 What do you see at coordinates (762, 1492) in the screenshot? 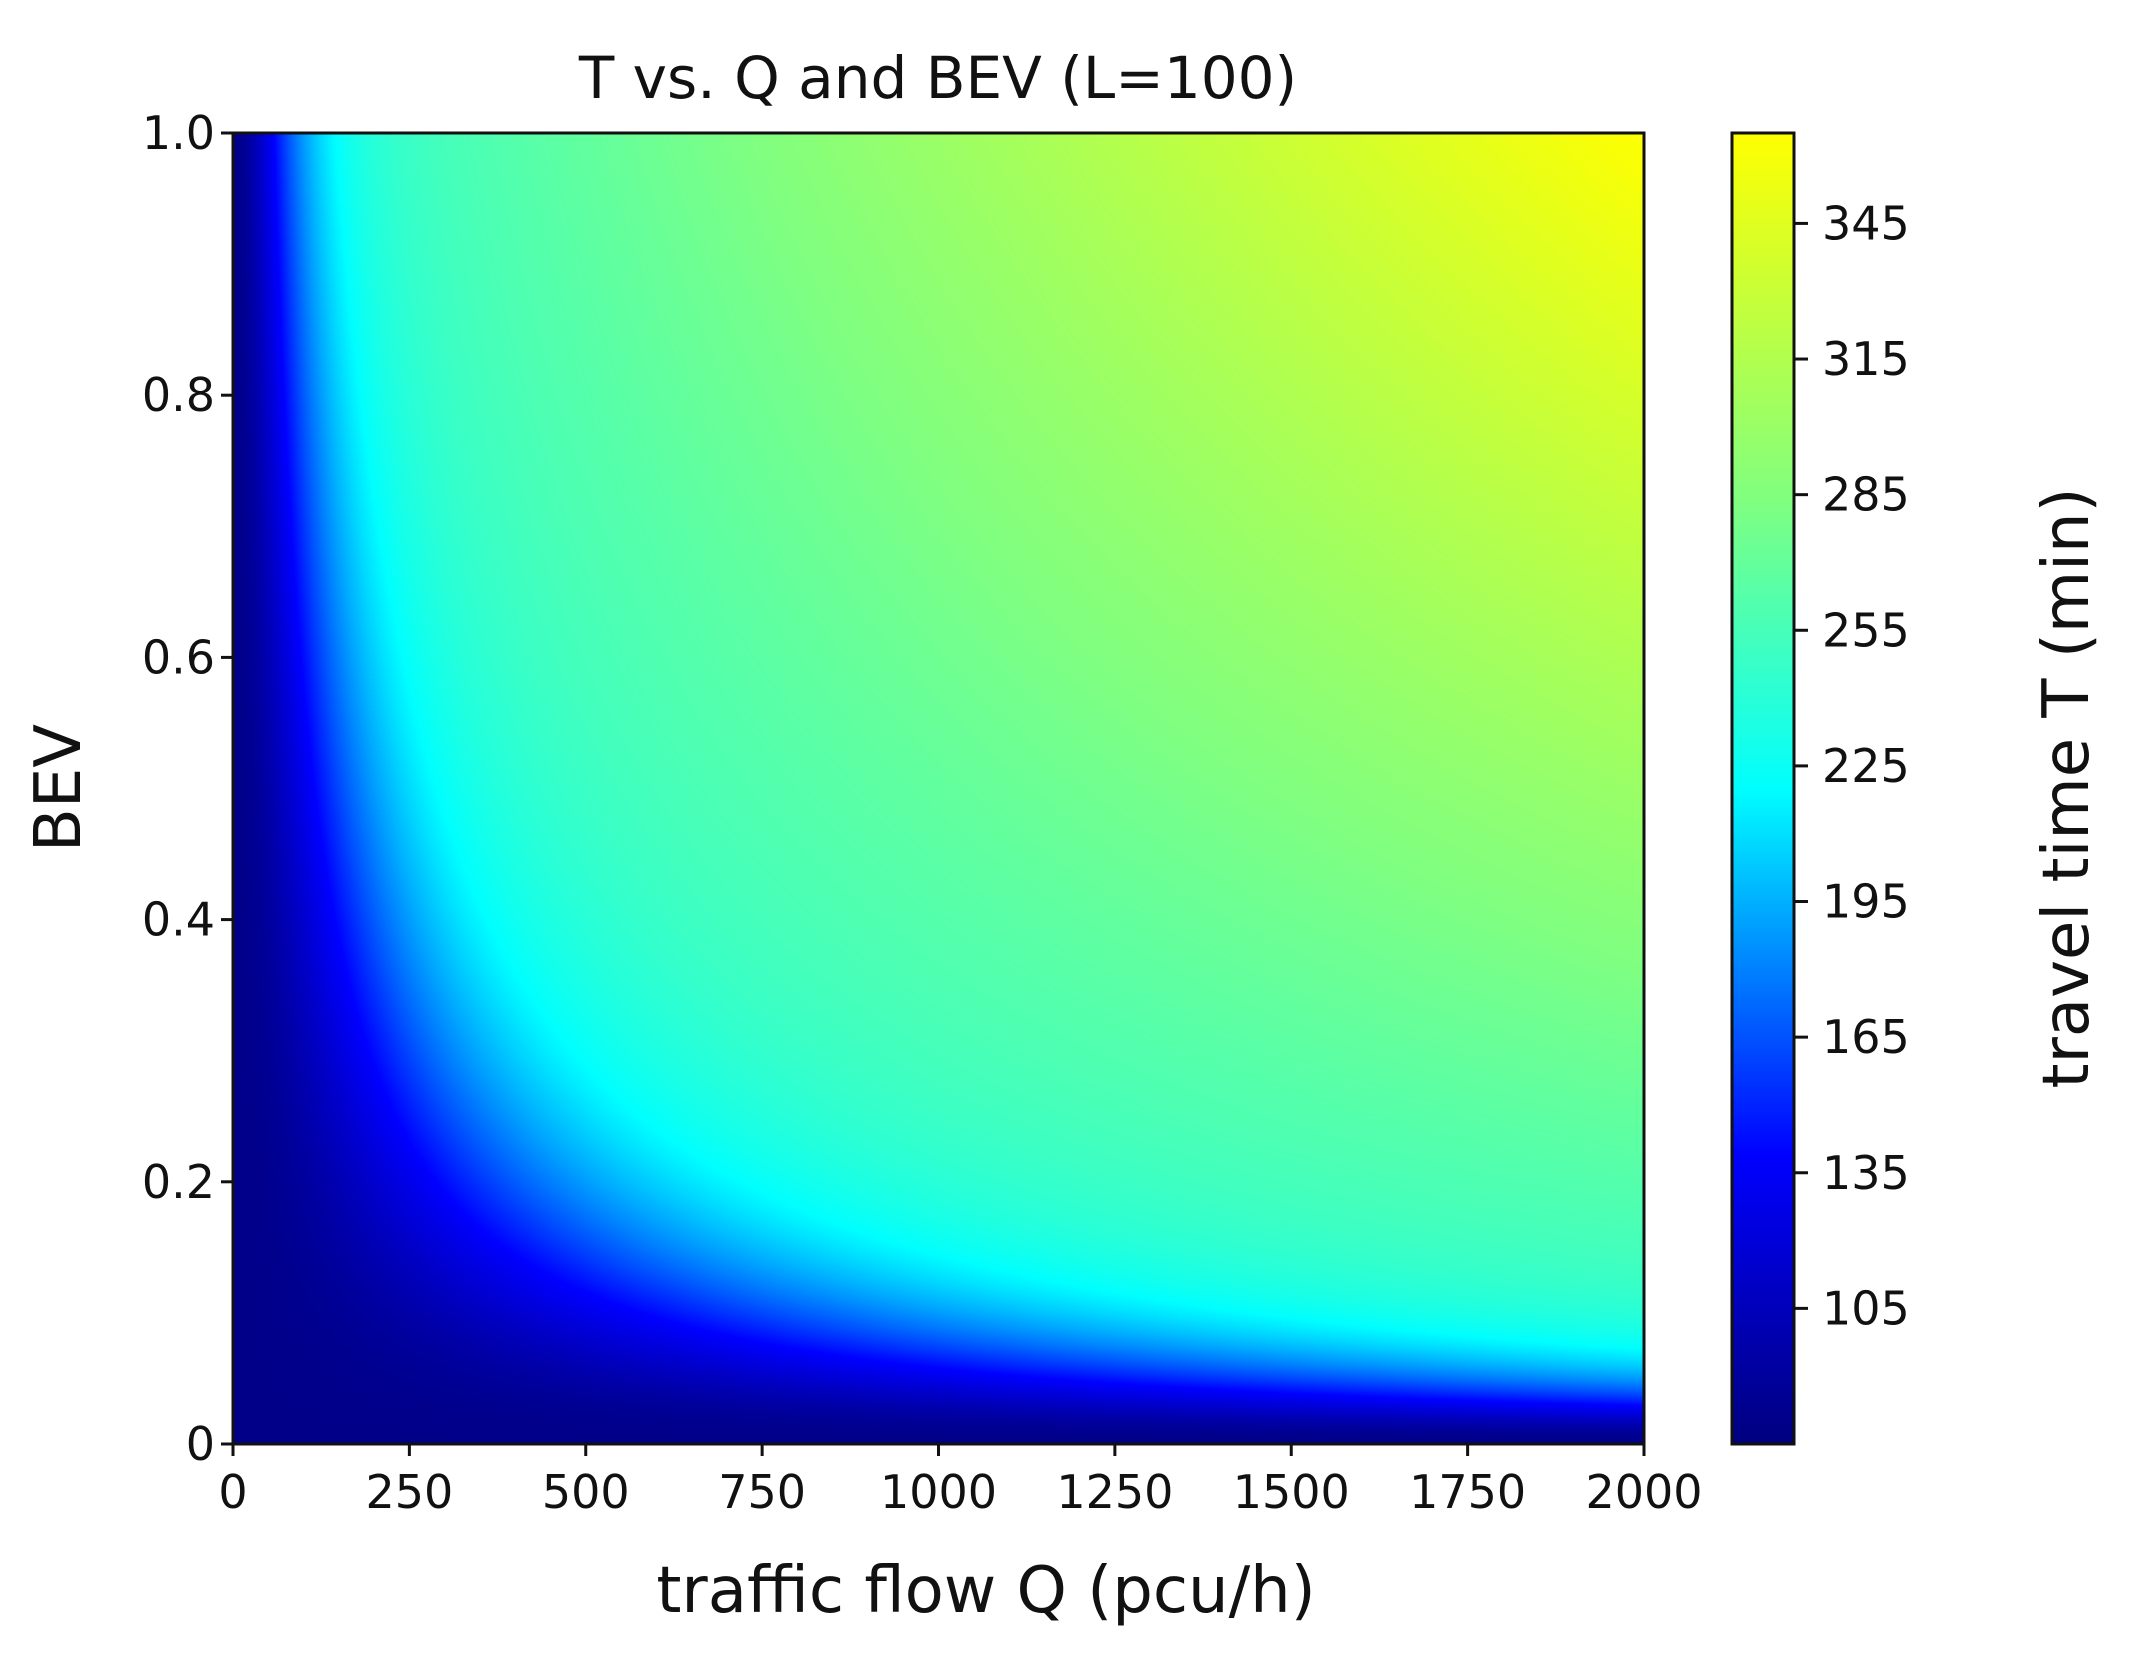
I see `x-tick-label: 750` at bounding box center [762, 1492].